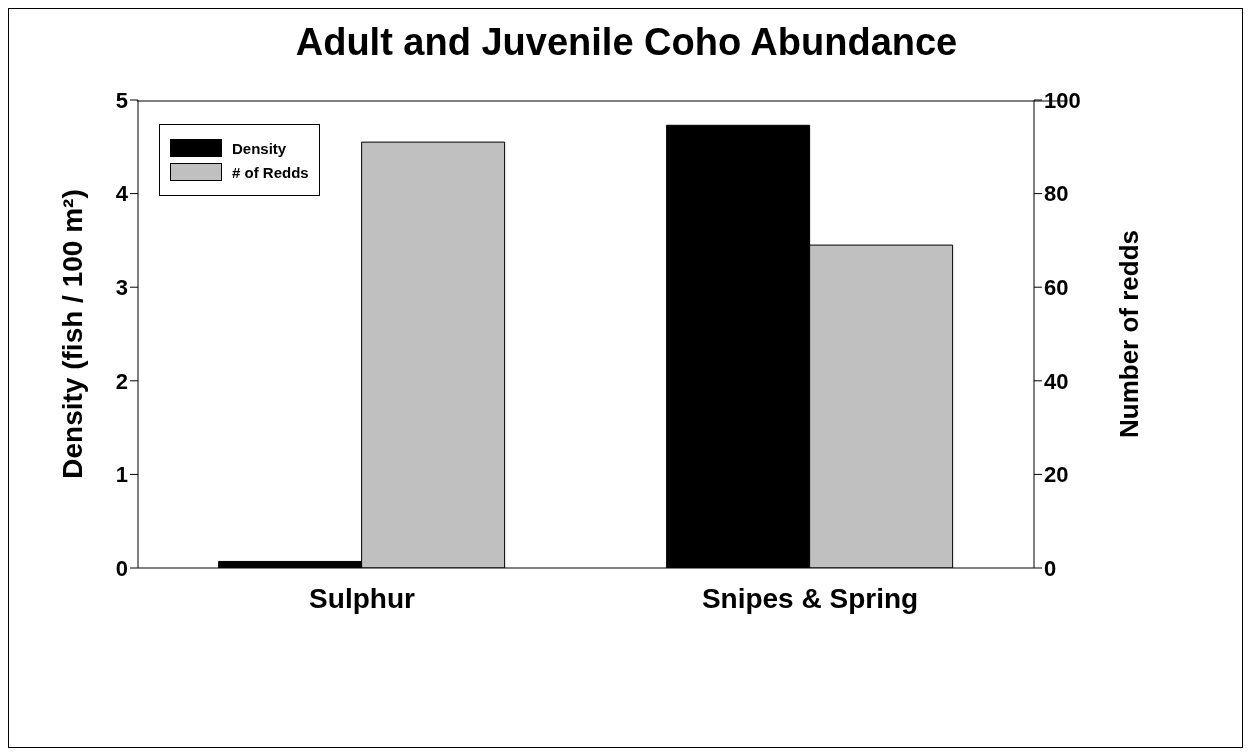 This screenshot has width=1251, height=756. Describe the element at coordinates (122, 194) in the screenshot. I see `y-tick-label: 4` at that location.